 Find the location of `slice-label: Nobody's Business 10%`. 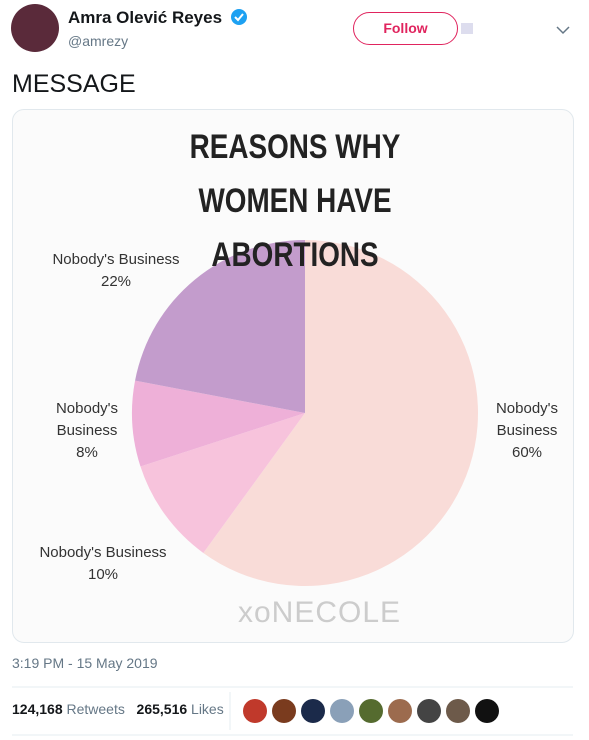

slice-label: Nobody's Business 10% is located at coordinates (103, 564).